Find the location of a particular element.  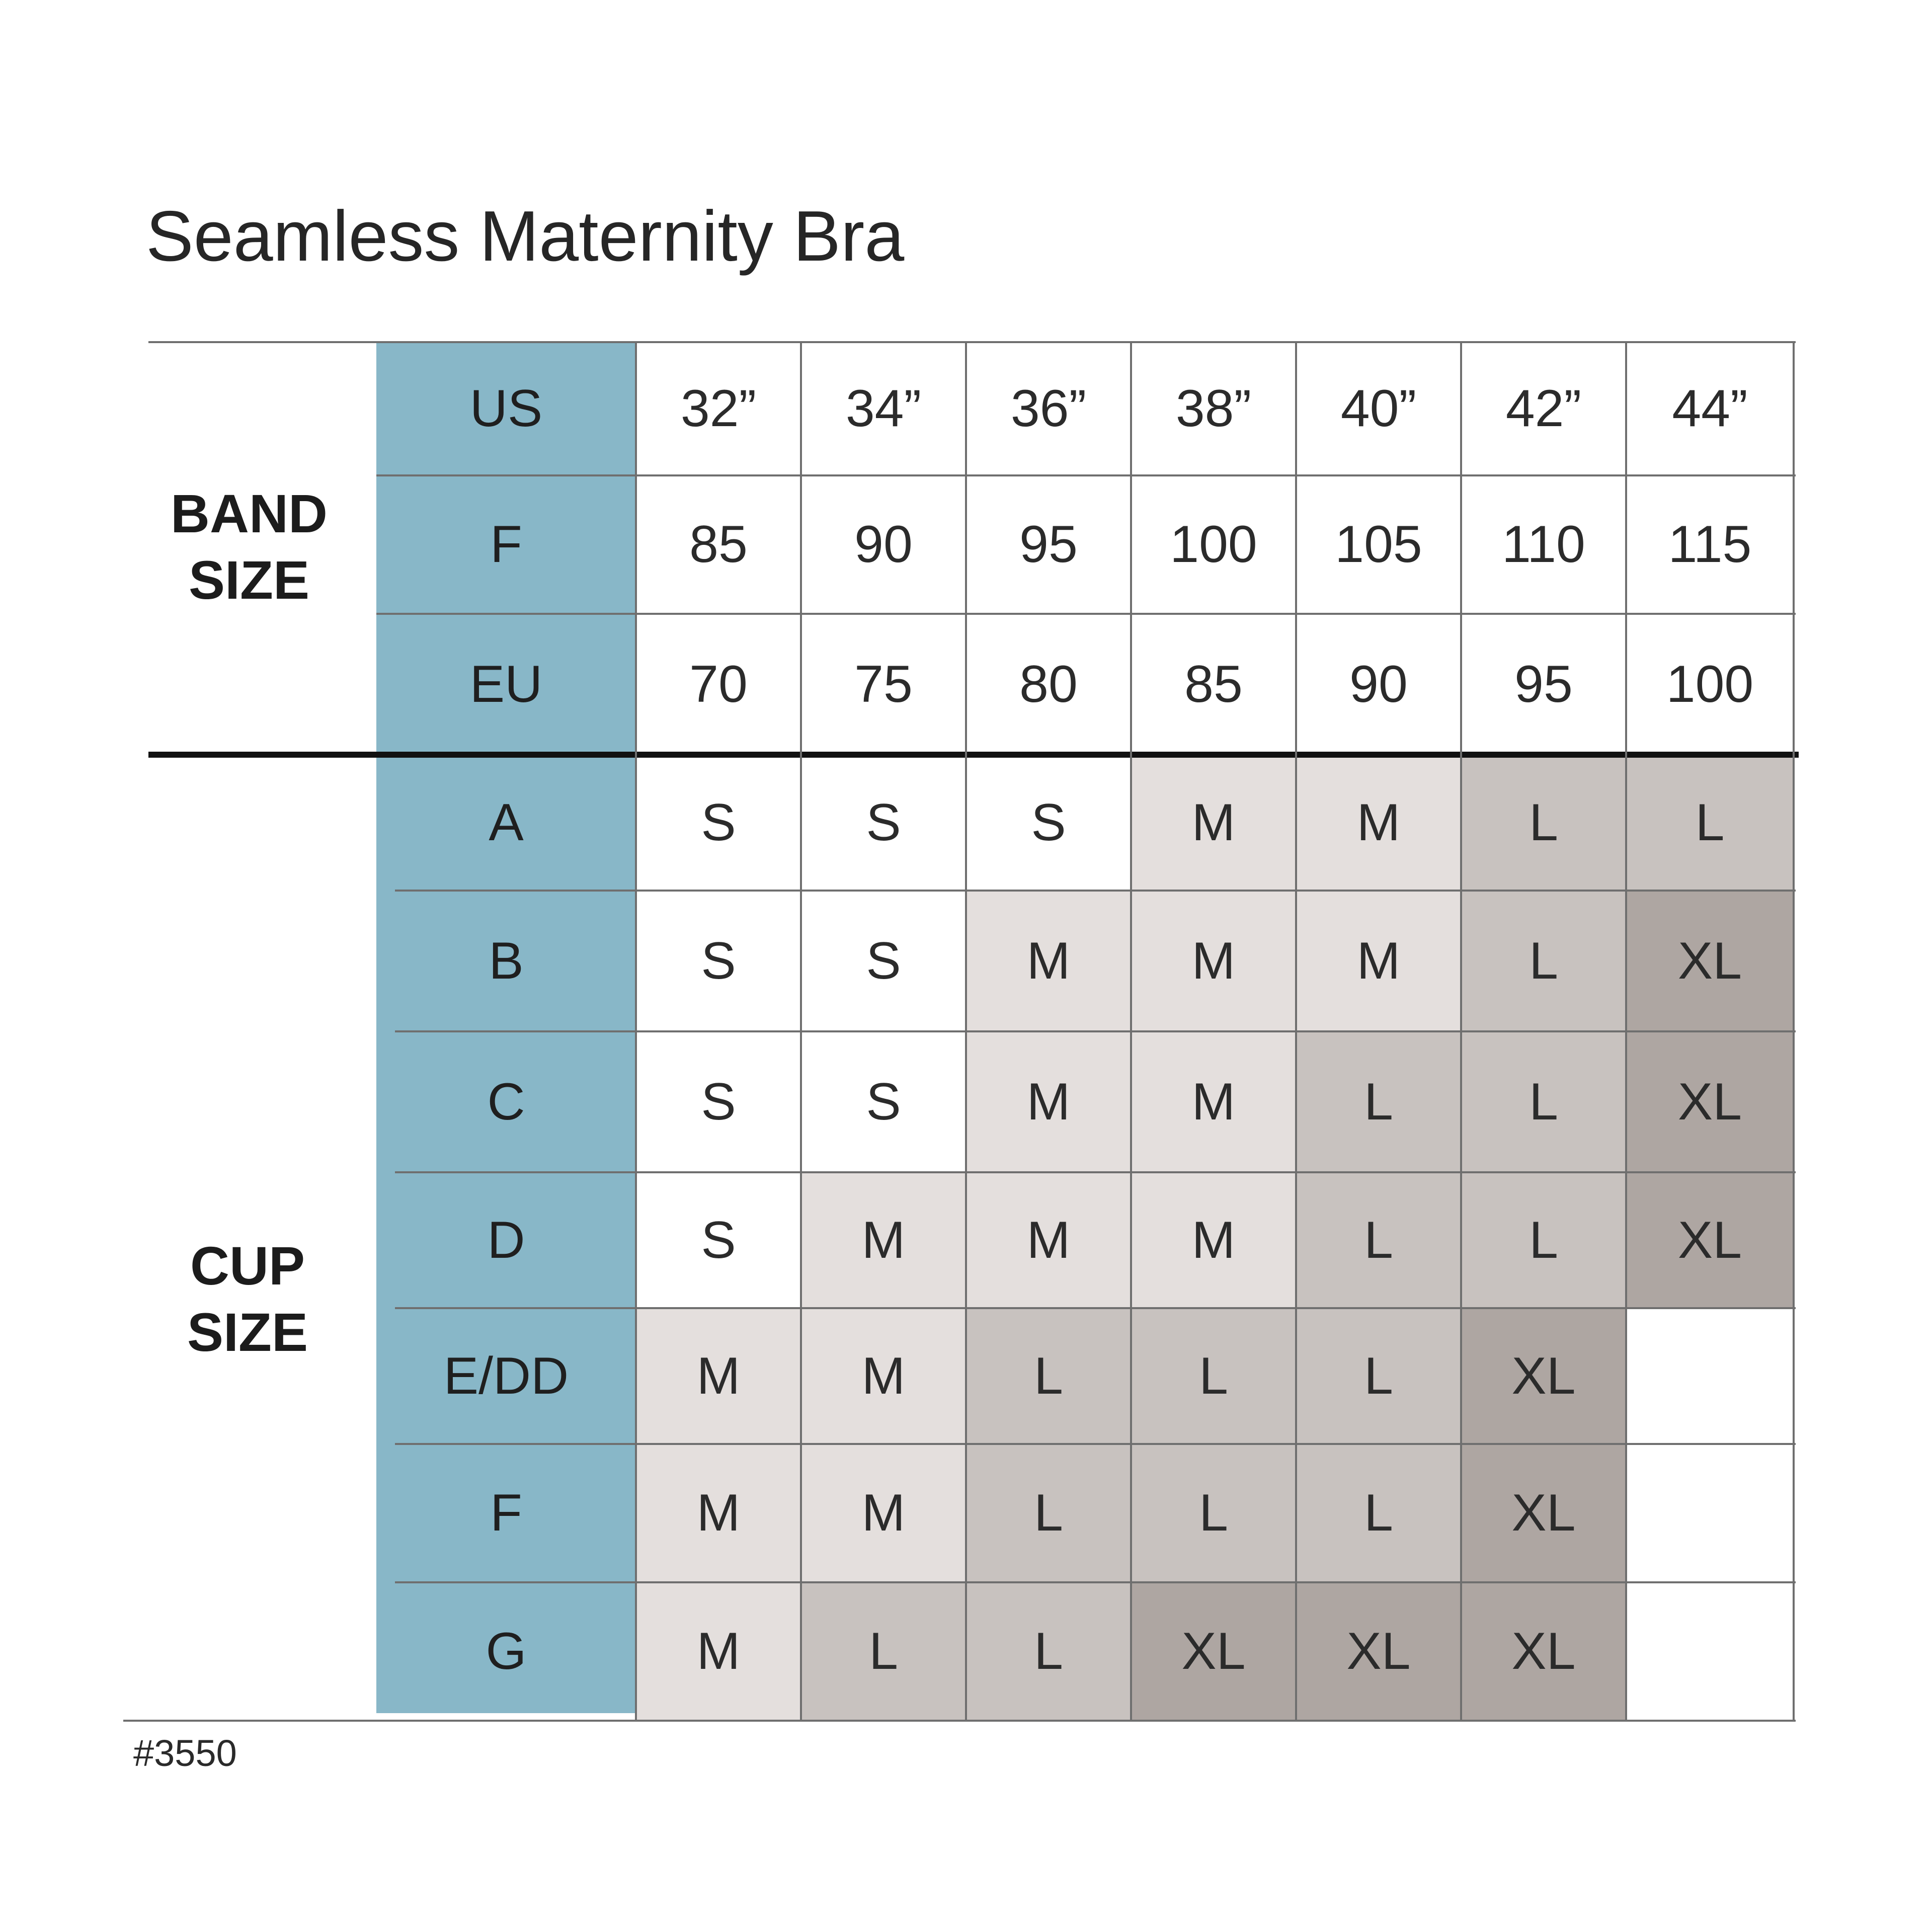

size-system-column is located at coordinates (506, 1027).